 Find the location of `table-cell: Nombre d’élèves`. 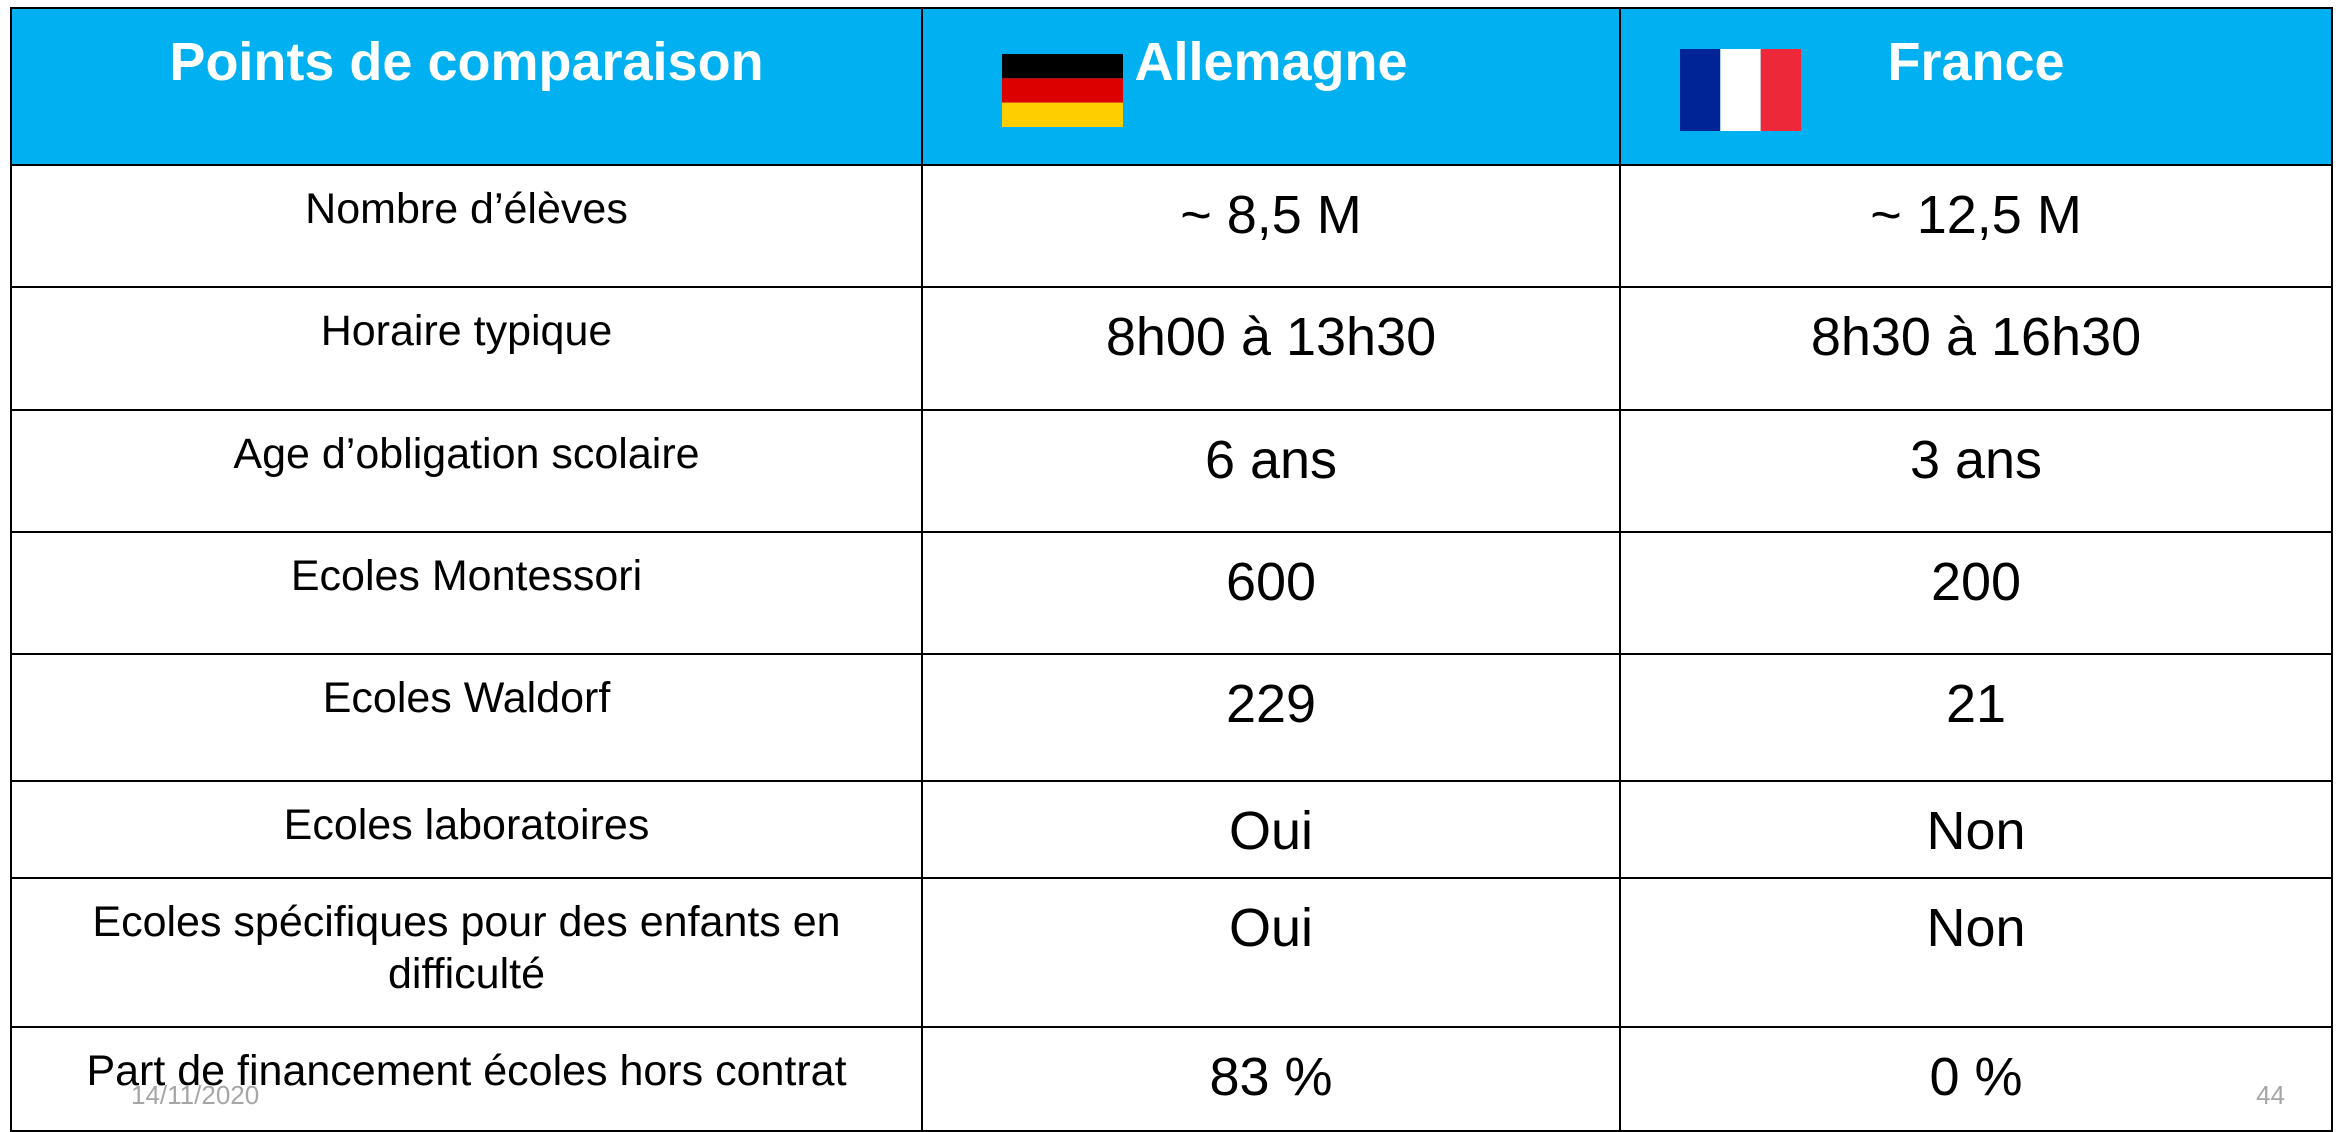

table-cell: Nombre d’élèves is located at coordinates (466, 226).